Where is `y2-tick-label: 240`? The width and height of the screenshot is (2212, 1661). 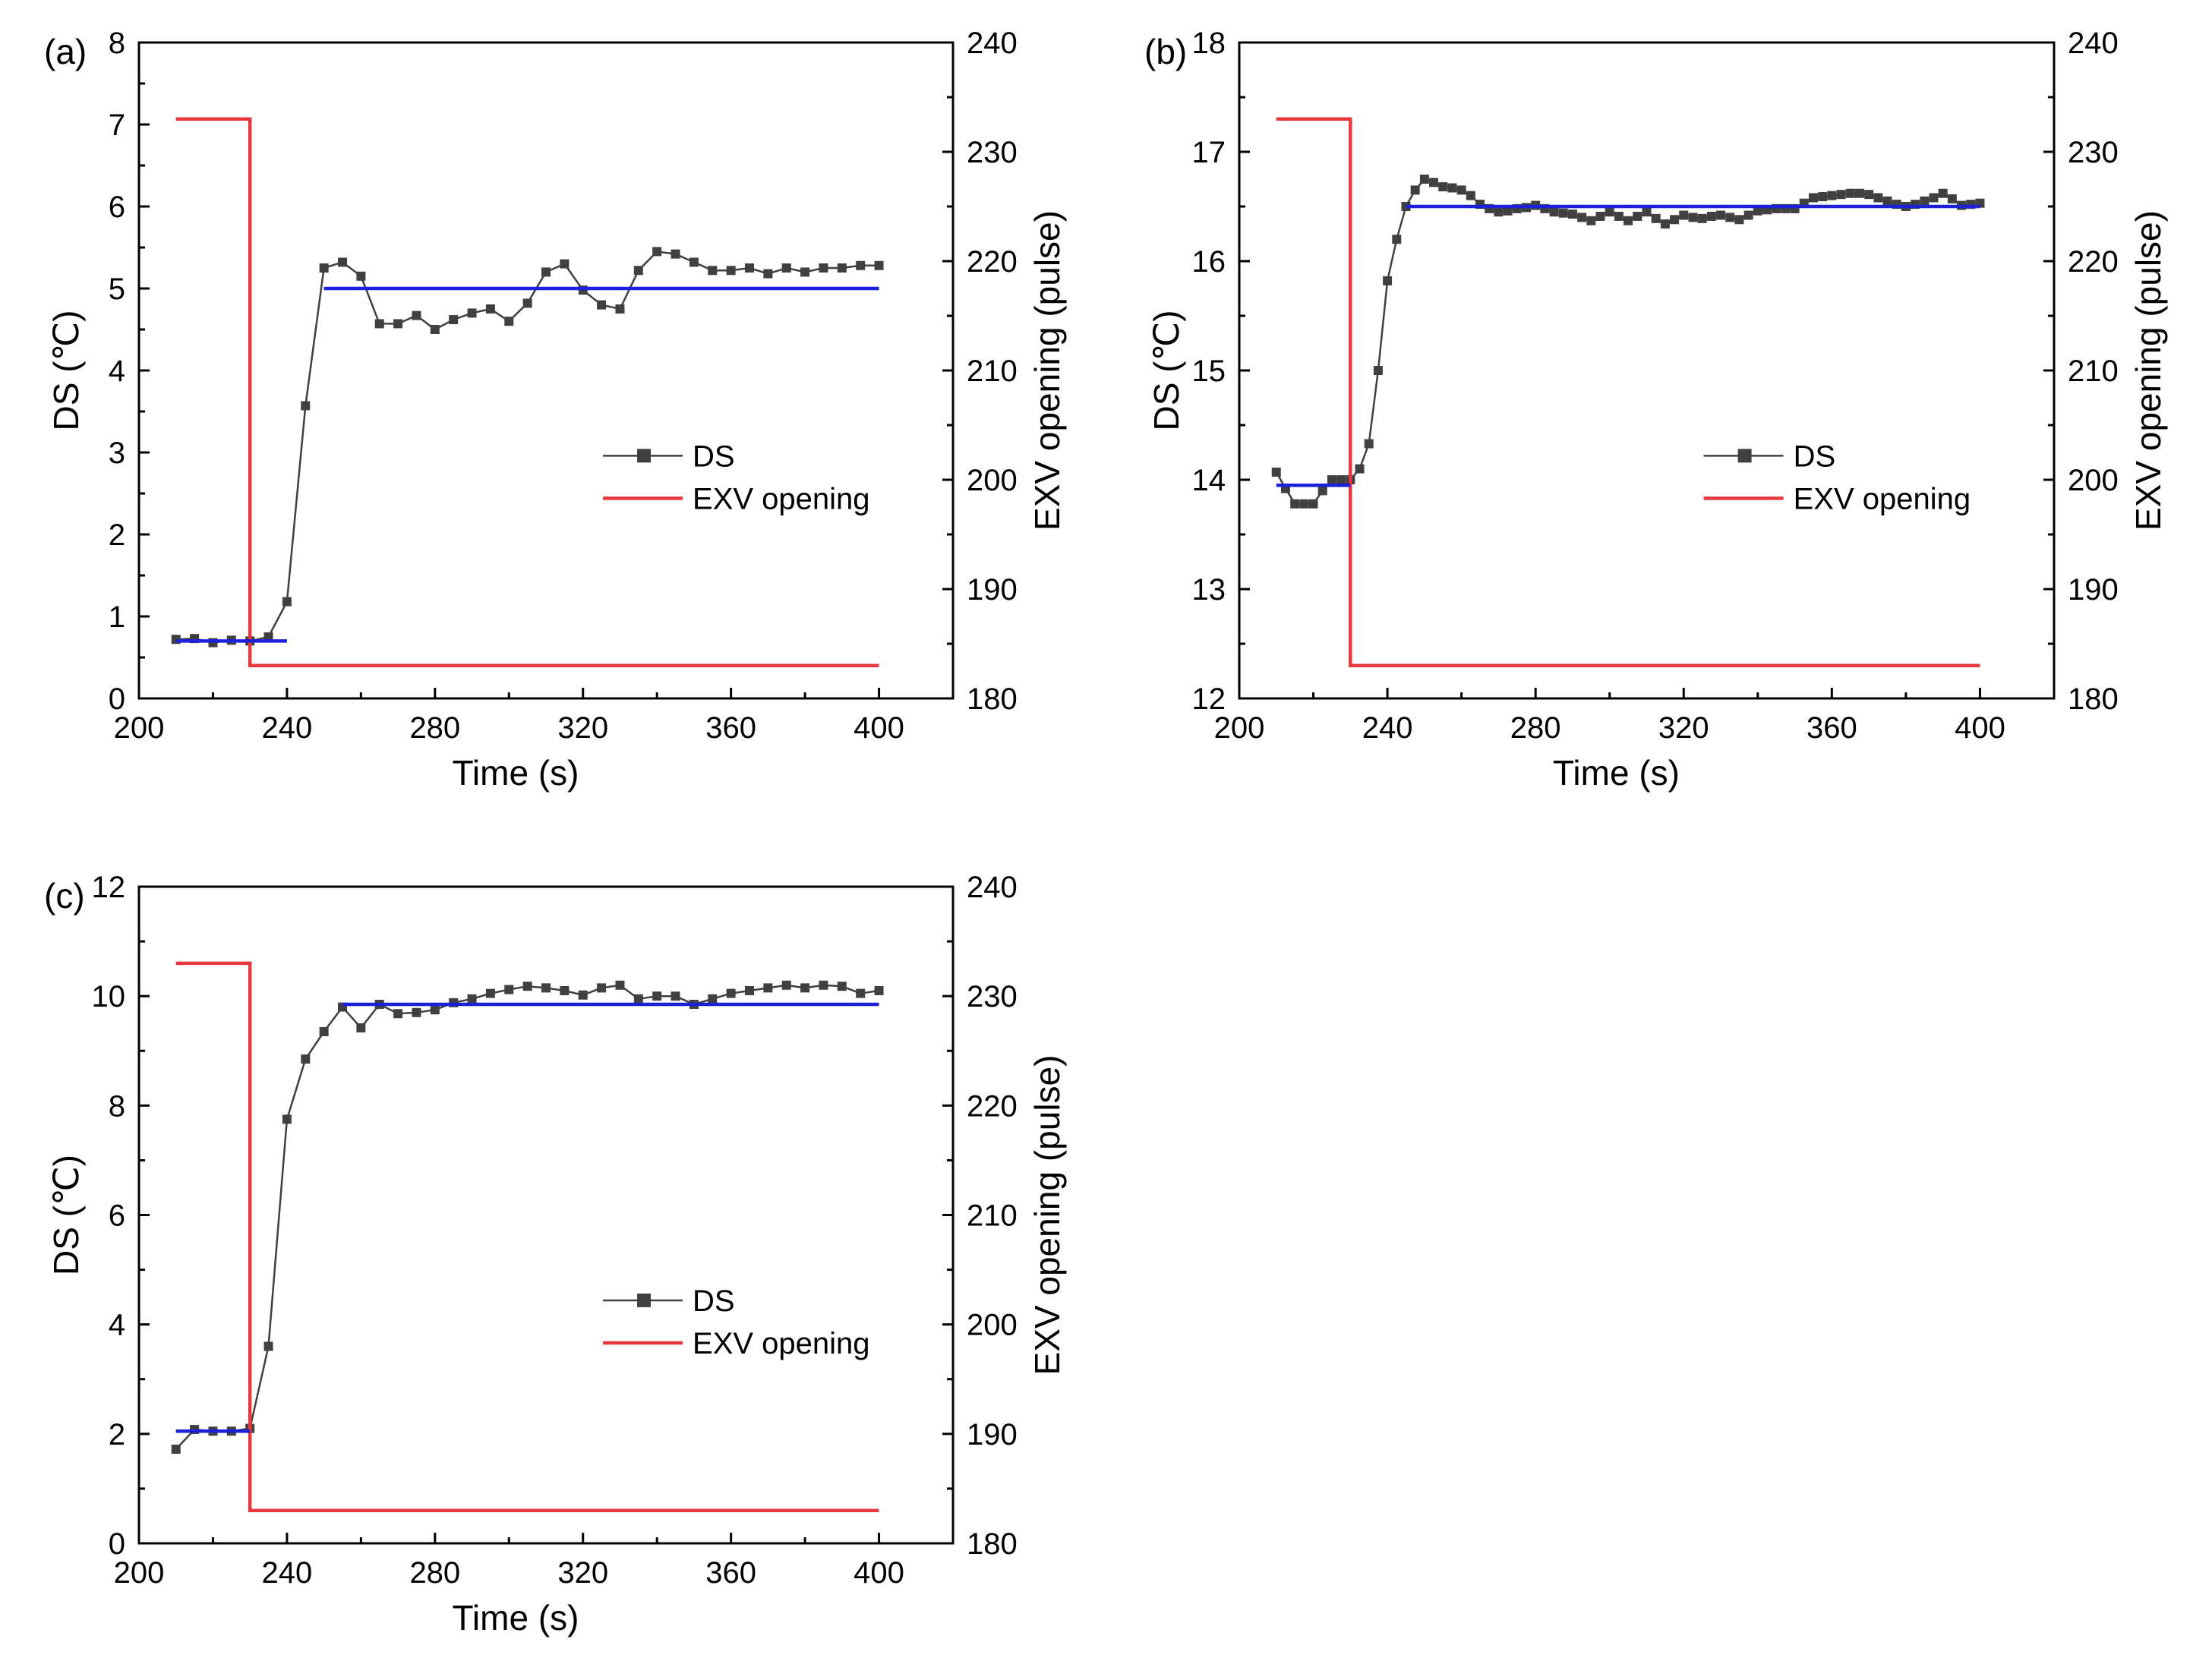
y2-tick-label: 240 is located at coordinates (2093, 43).